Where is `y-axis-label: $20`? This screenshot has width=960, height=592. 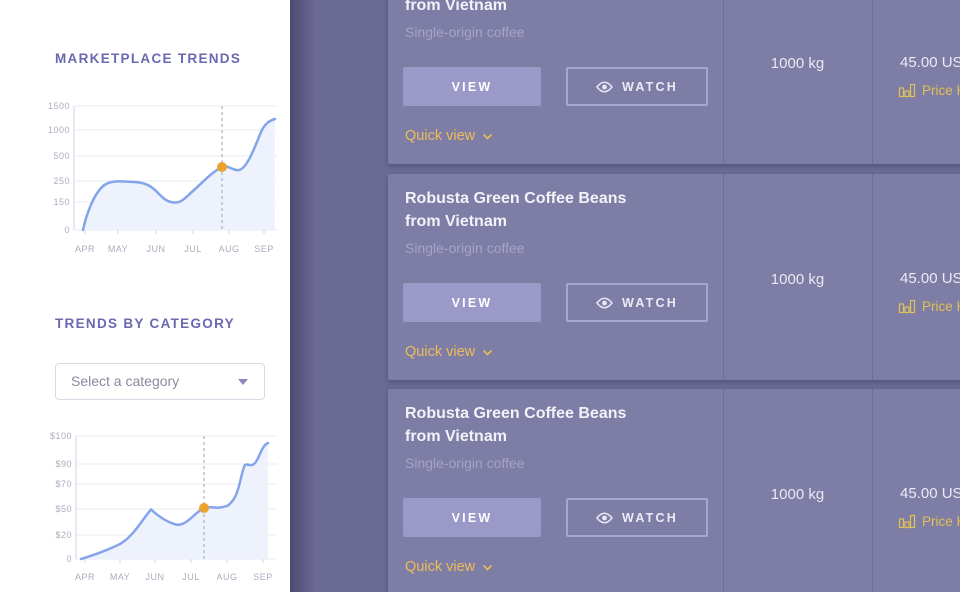 y-axis-label: $20 is located at coordinates (63, 535).